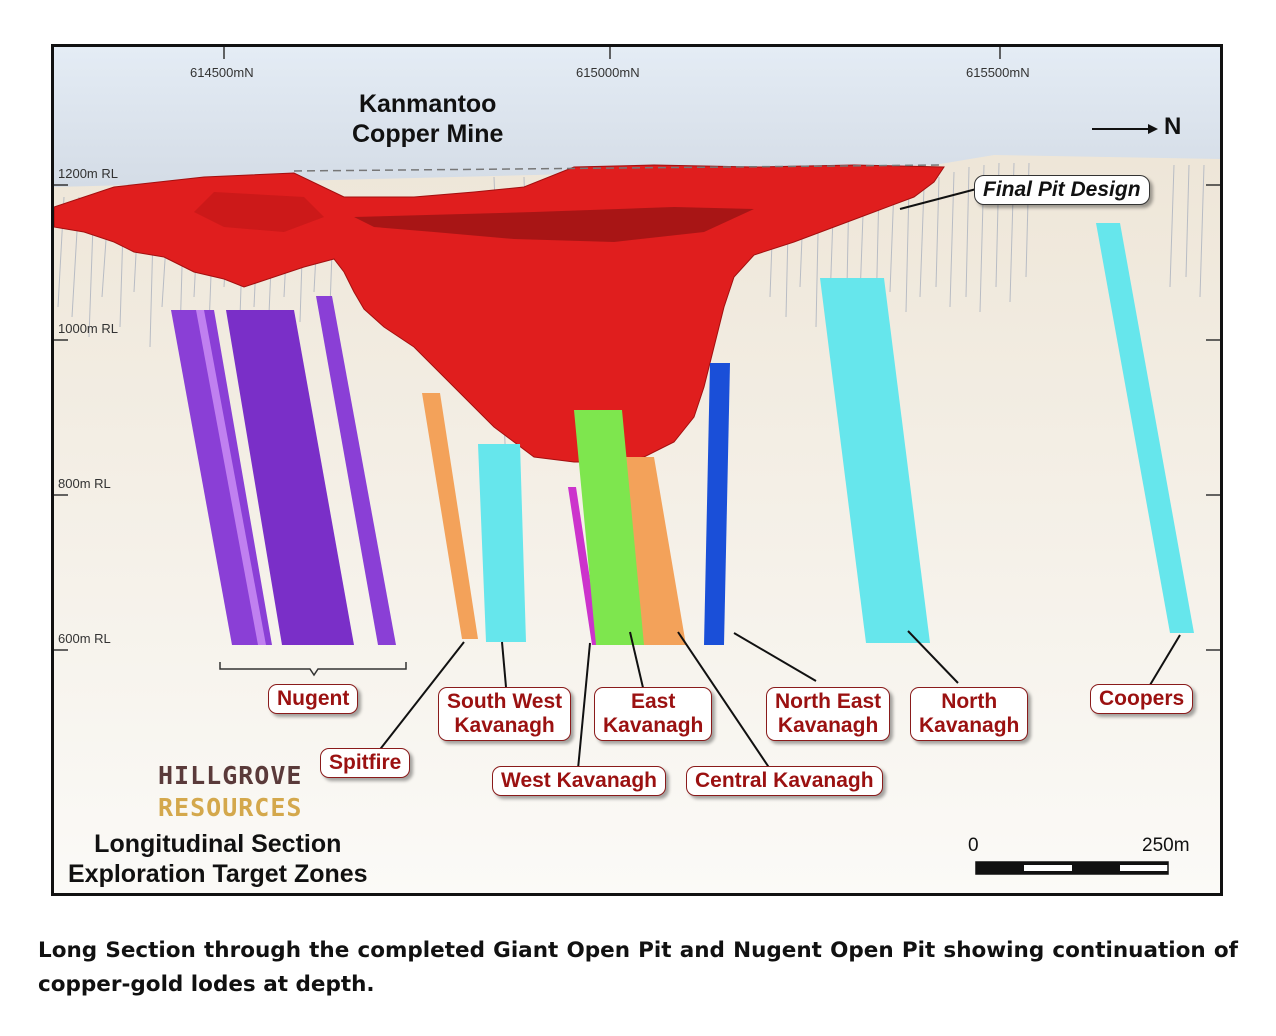 Image resolution: width=1276 pixels, height=1036 pixels. I want to click on northing-label: 615500mN, so click(998, 72).